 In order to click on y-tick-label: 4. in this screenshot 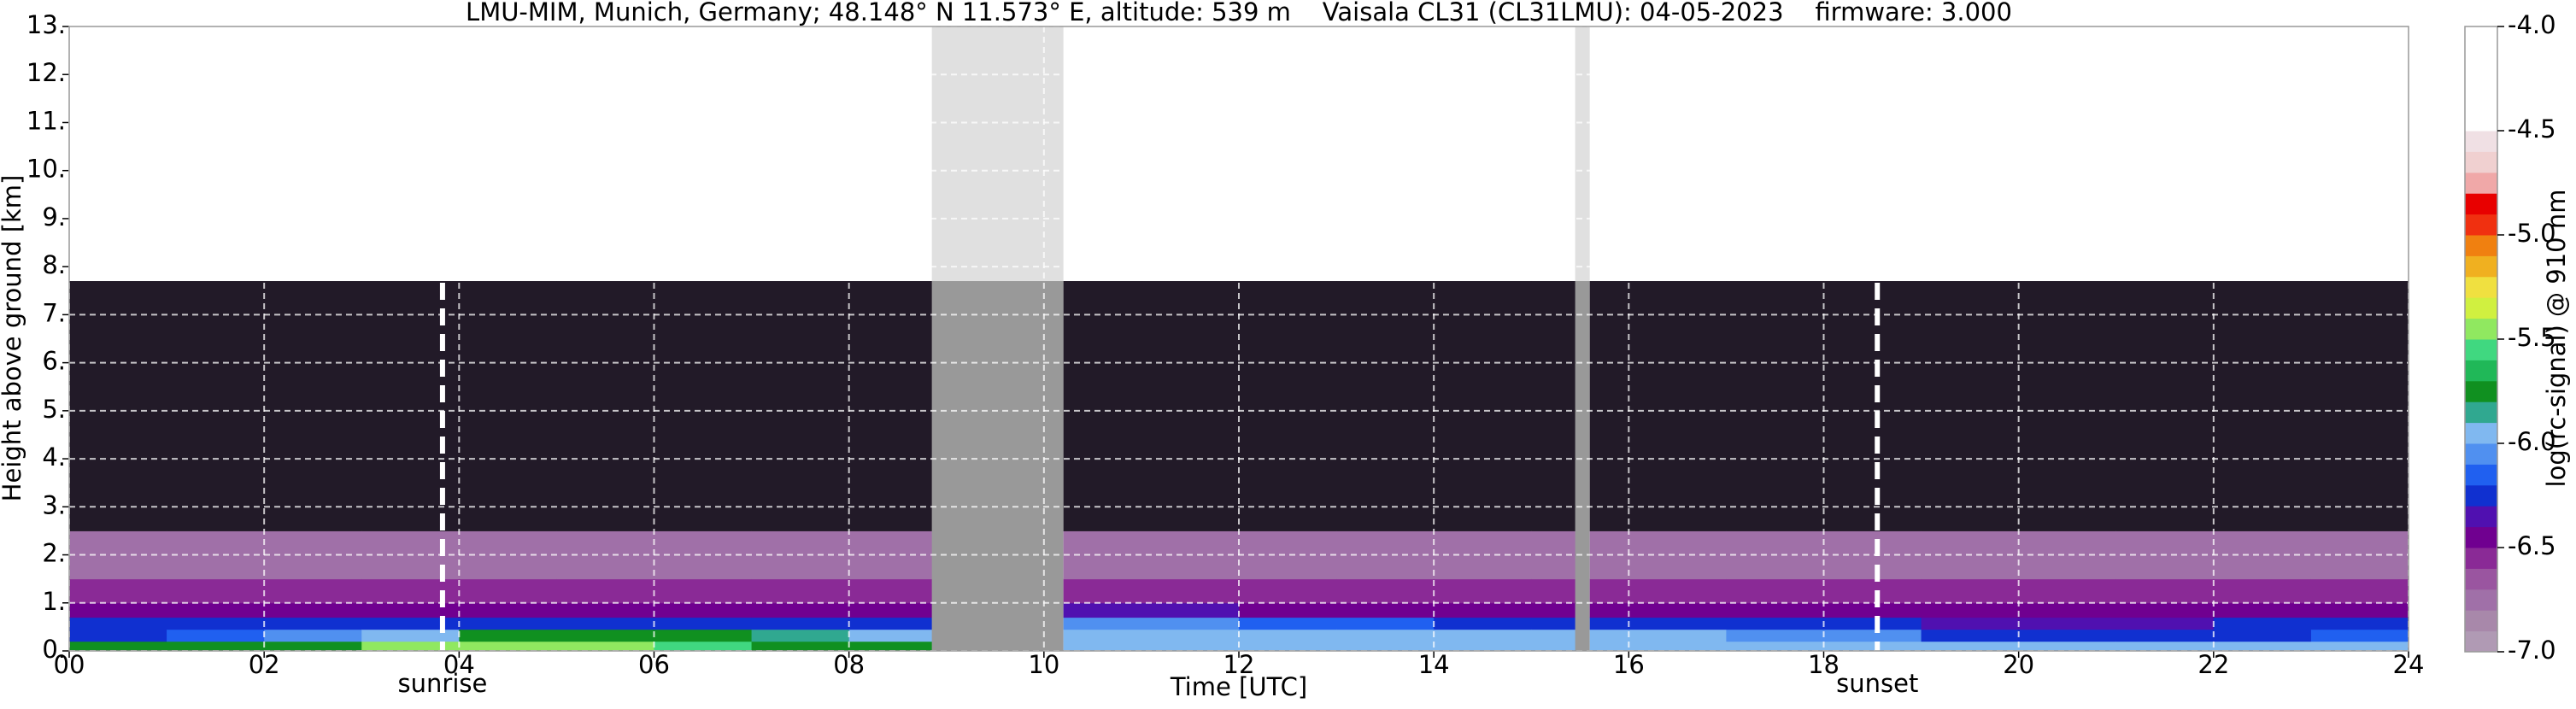, I will do `click(54, 457)`.